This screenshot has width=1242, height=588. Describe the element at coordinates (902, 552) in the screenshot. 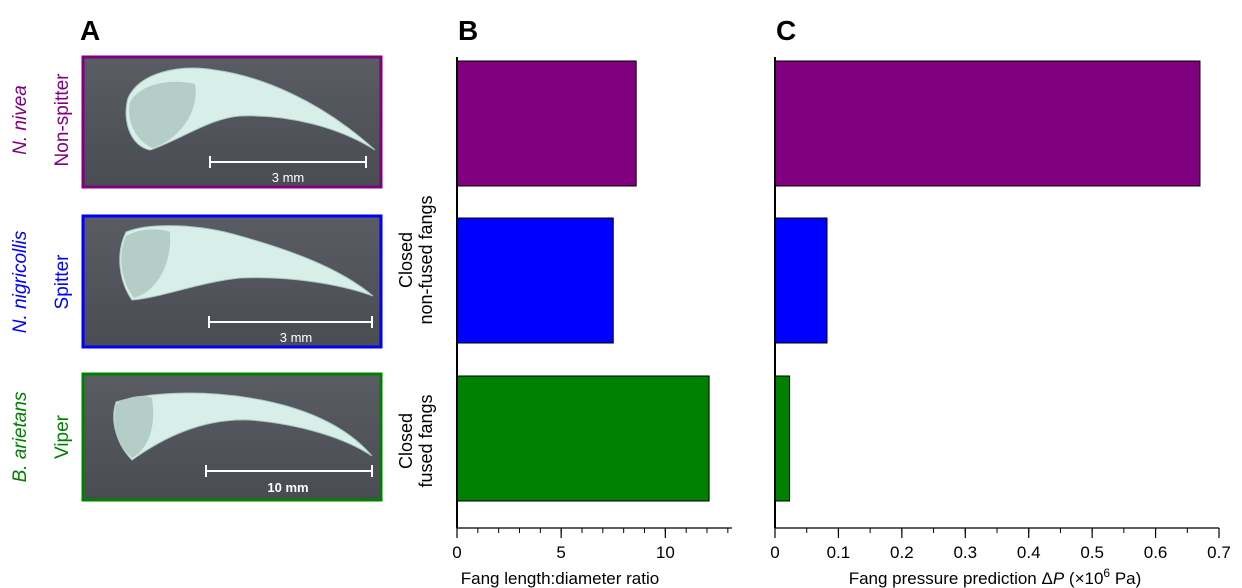

I see `chart-c-tick-label: 0.2` at that location.